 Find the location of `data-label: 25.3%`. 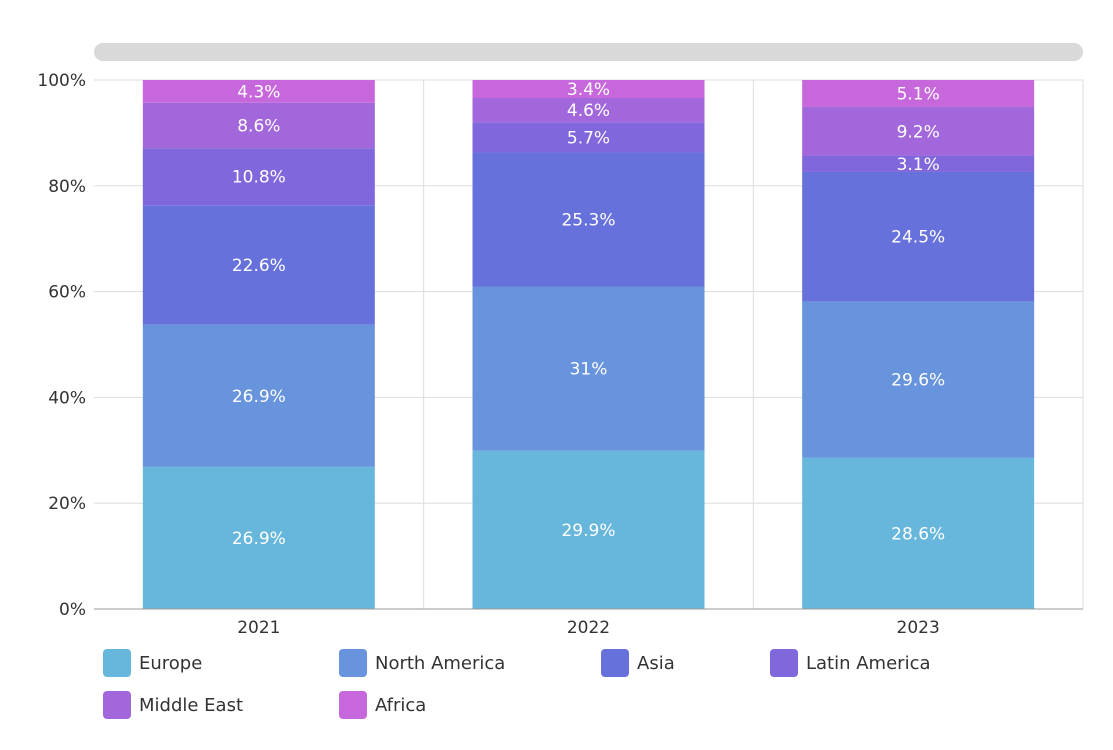

data-label: 25.3% is located at coordinates (588, 221).